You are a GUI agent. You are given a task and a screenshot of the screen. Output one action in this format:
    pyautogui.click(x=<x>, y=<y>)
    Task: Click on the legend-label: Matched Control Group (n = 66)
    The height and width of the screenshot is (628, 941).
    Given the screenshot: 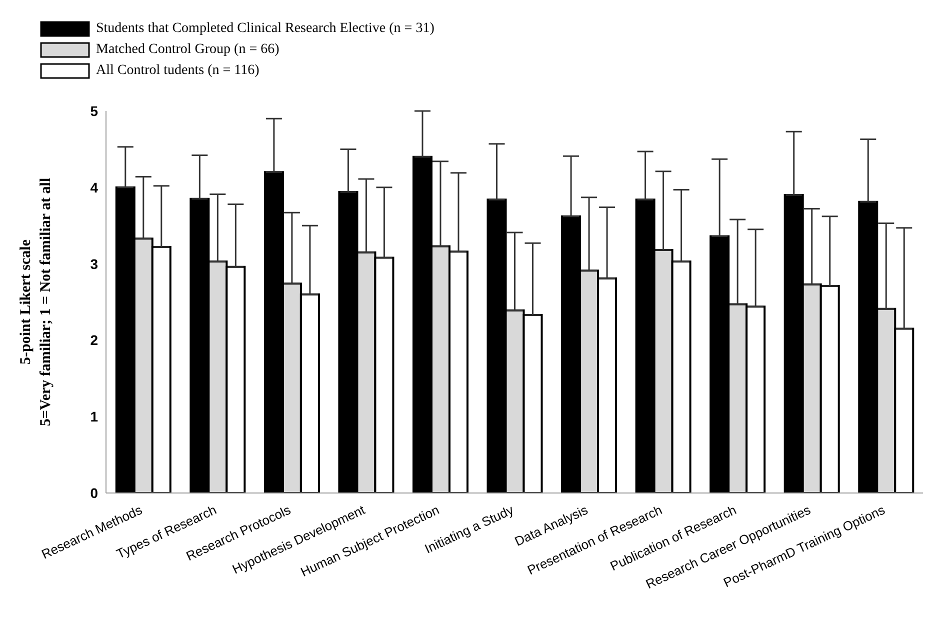 What is the action you would take?
    pyautogui.click(x=188, y=50)
    